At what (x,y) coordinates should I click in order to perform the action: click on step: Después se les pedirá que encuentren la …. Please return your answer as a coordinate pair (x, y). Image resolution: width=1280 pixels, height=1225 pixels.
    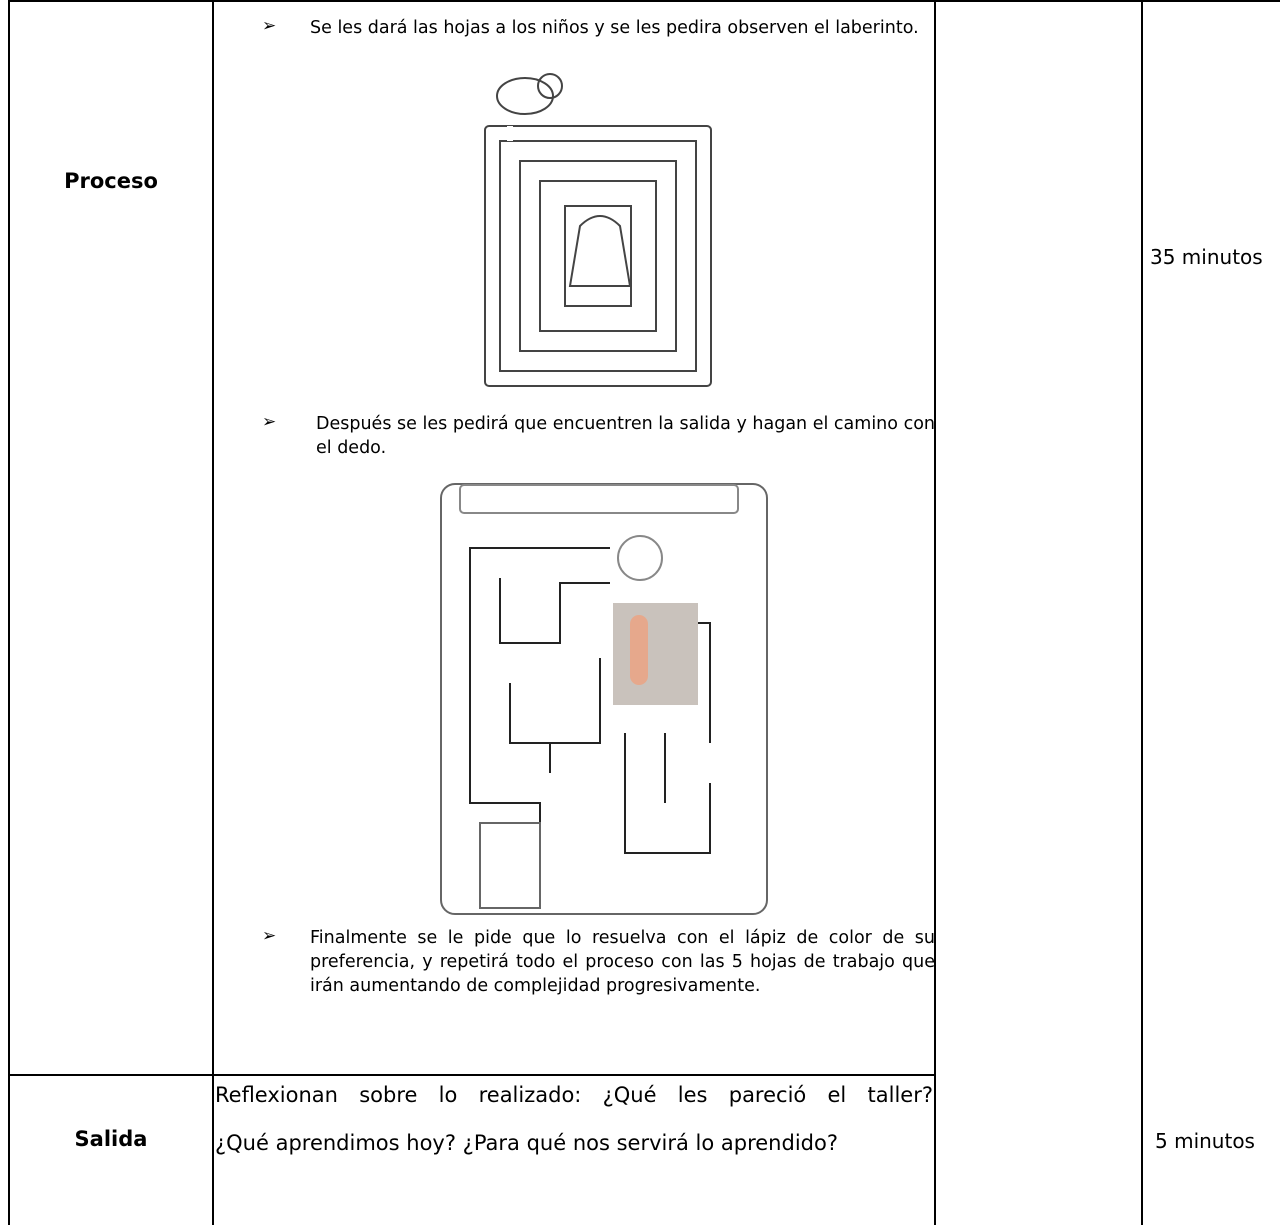
    Looking at the image, I should click on (625, 436).